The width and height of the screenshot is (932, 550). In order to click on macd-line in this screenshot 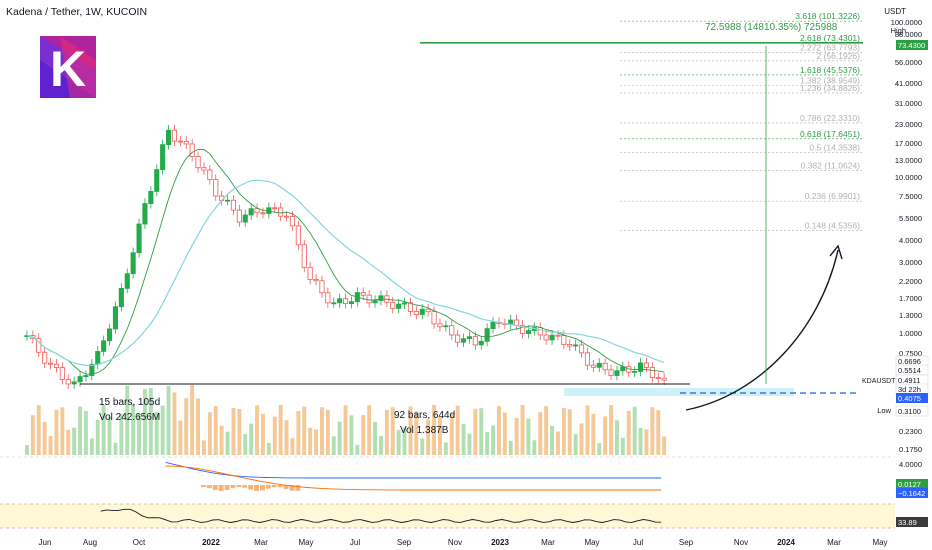, I will do `click(413, 470)`.